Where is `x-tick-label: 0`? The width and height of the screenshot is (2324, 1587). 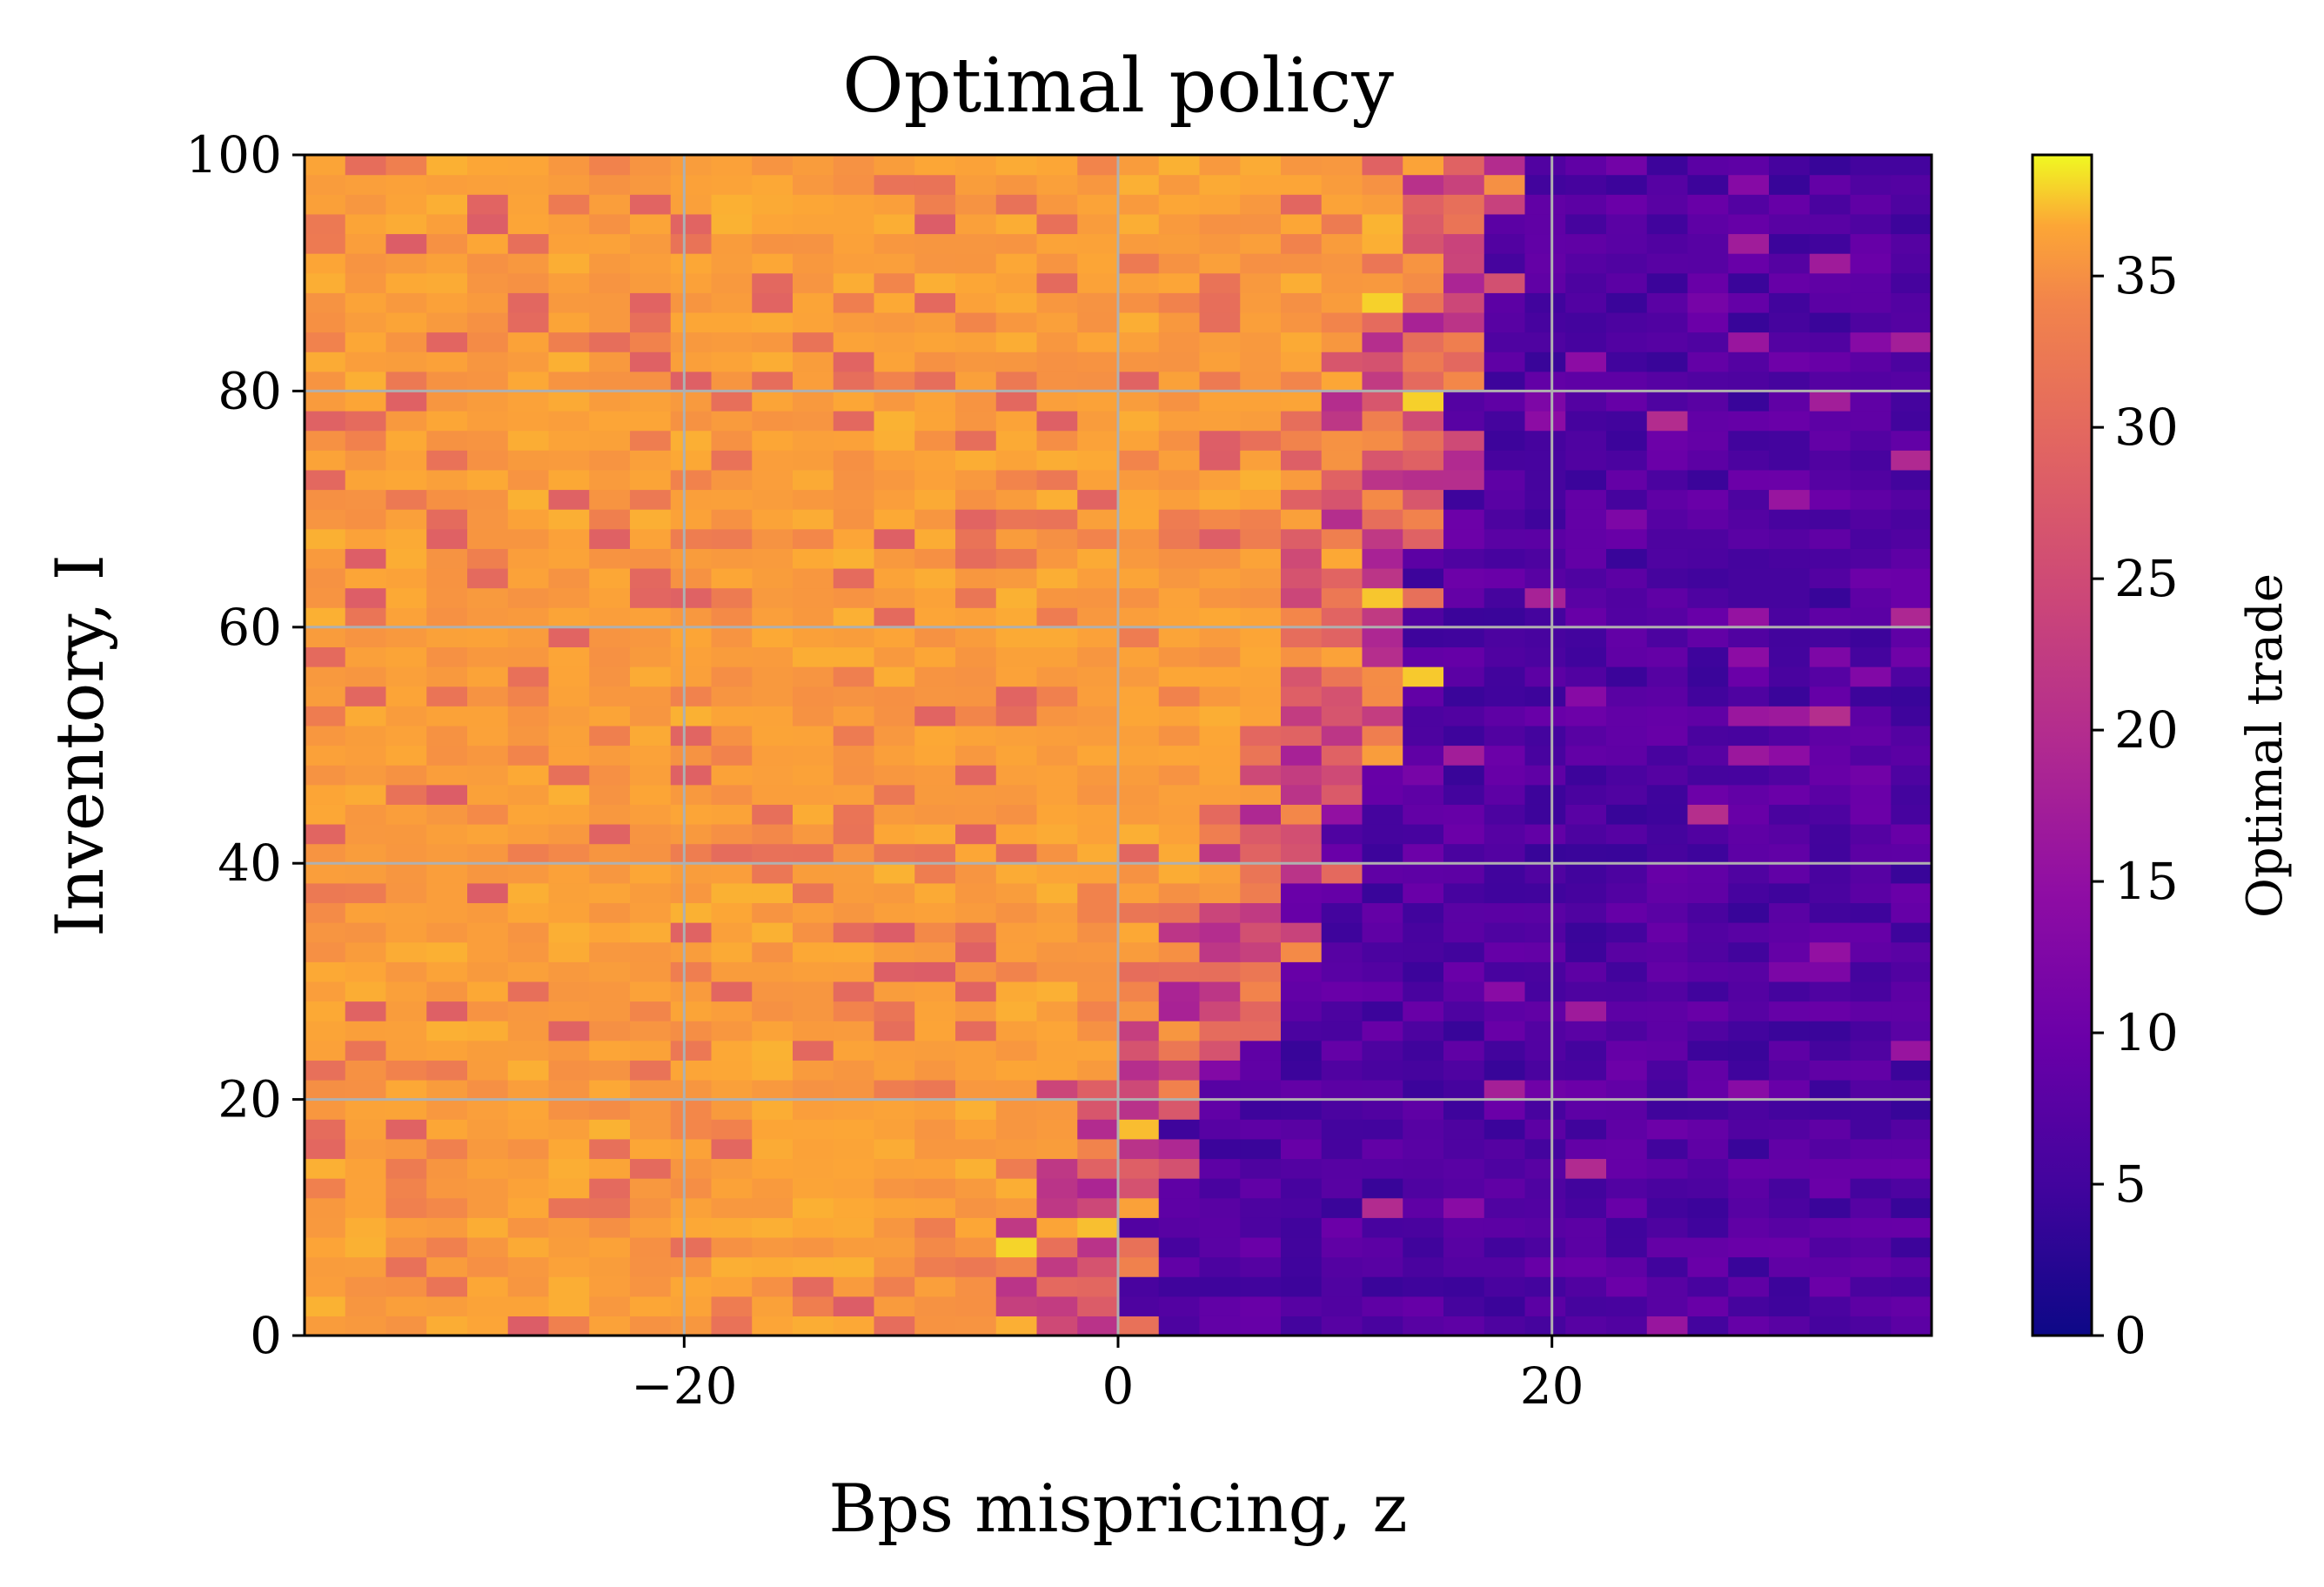
x-tick-label: 0 is located at coordinates (1118, 1386).